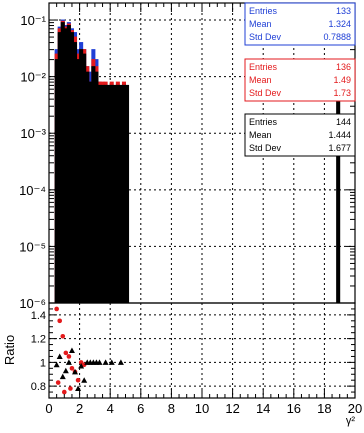  I want to click on stats-entries-value: 136, so click(343, 67).